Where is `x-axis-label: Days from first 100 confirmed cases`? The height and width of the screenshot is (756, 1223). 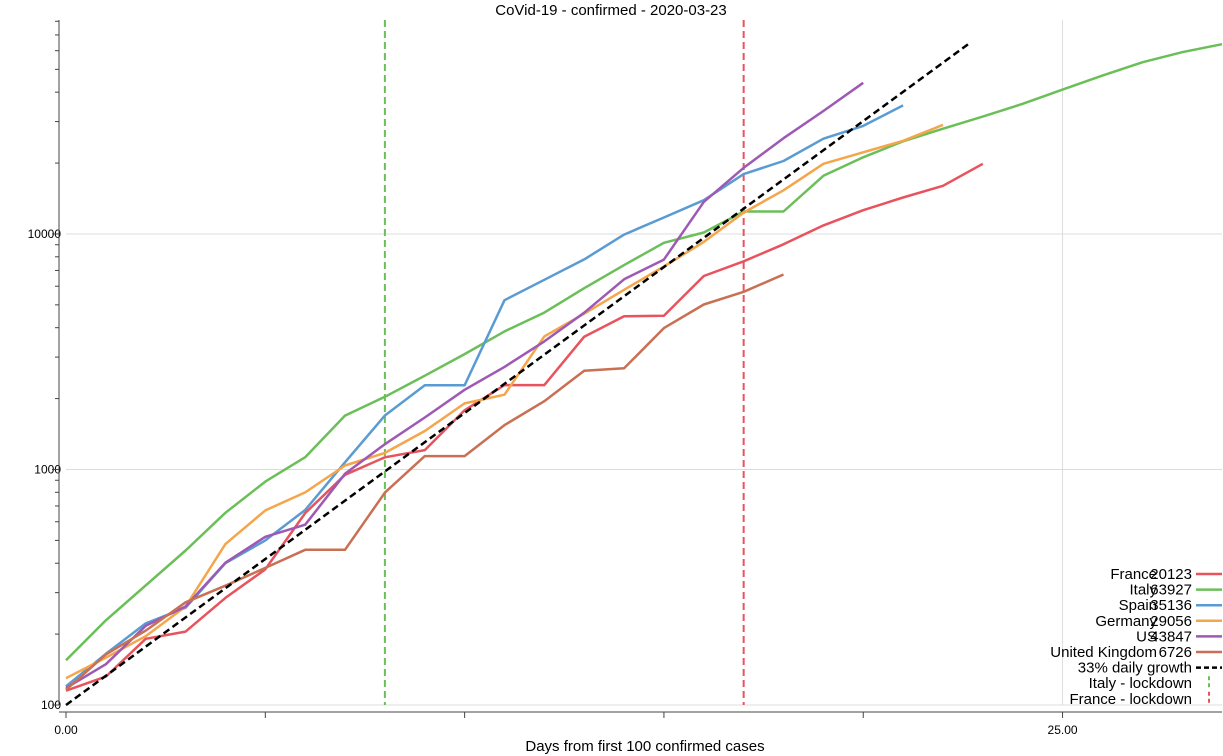 x-axis-label: Days from first 100 confirmed cases is located at coordinates (644, 746).